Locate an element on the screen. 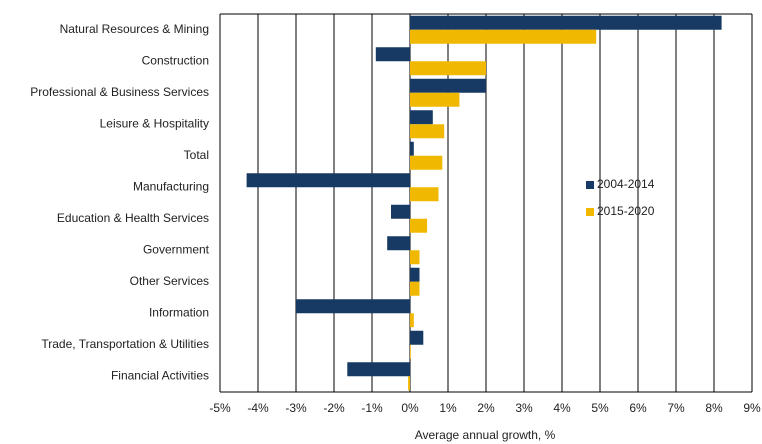 Image resolution: width=762 pixels, height=444 pixels. y-tick-label: Government is located at coordinates (176, 249).